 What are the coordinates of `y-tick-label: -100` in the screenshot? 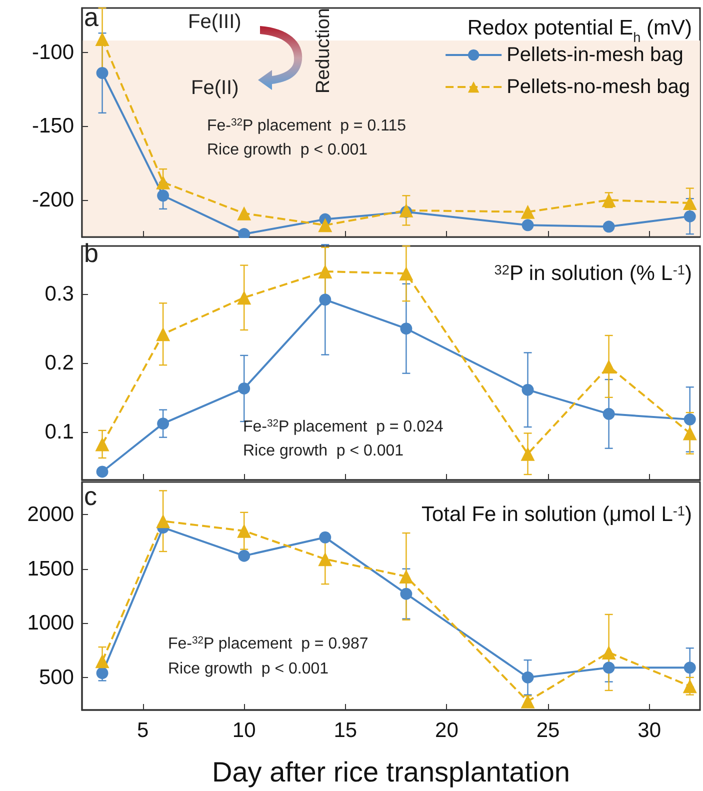 It's located at (53, 52).